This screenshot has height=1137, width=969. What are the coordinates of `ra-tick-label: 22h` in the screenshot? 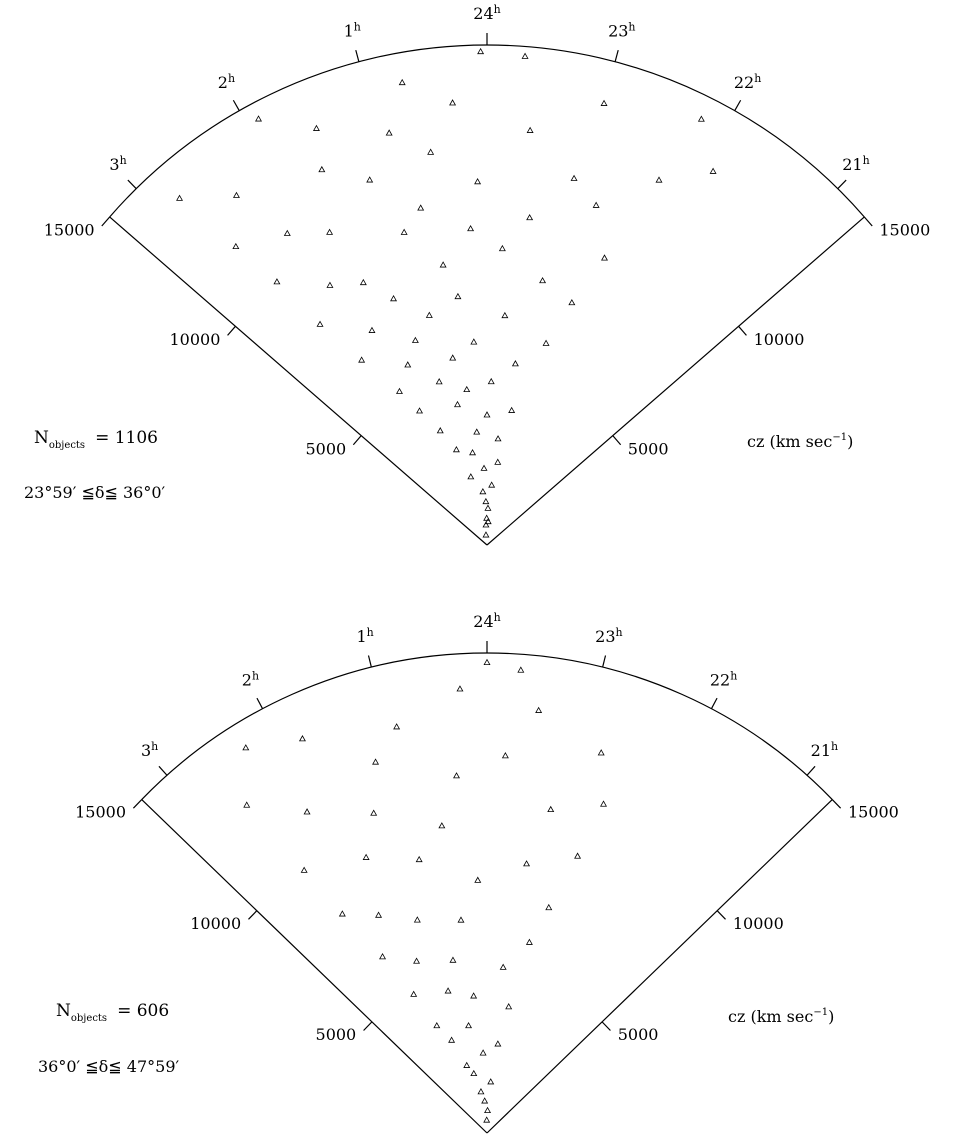 It's located at (747, 82).